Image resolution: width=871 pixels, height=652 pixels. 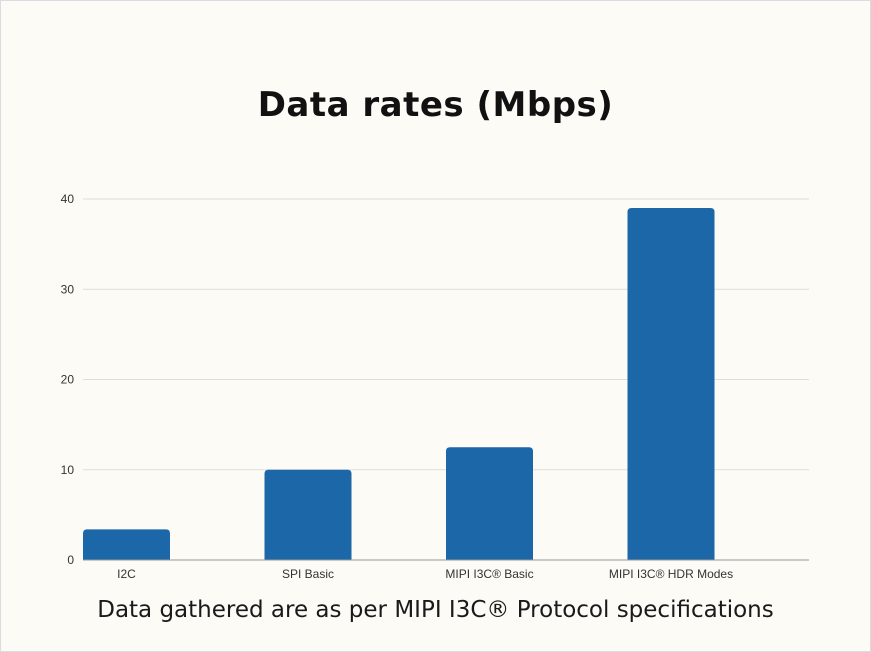 I want to click on y-tick-label: 40, so click(x=68, y=199).